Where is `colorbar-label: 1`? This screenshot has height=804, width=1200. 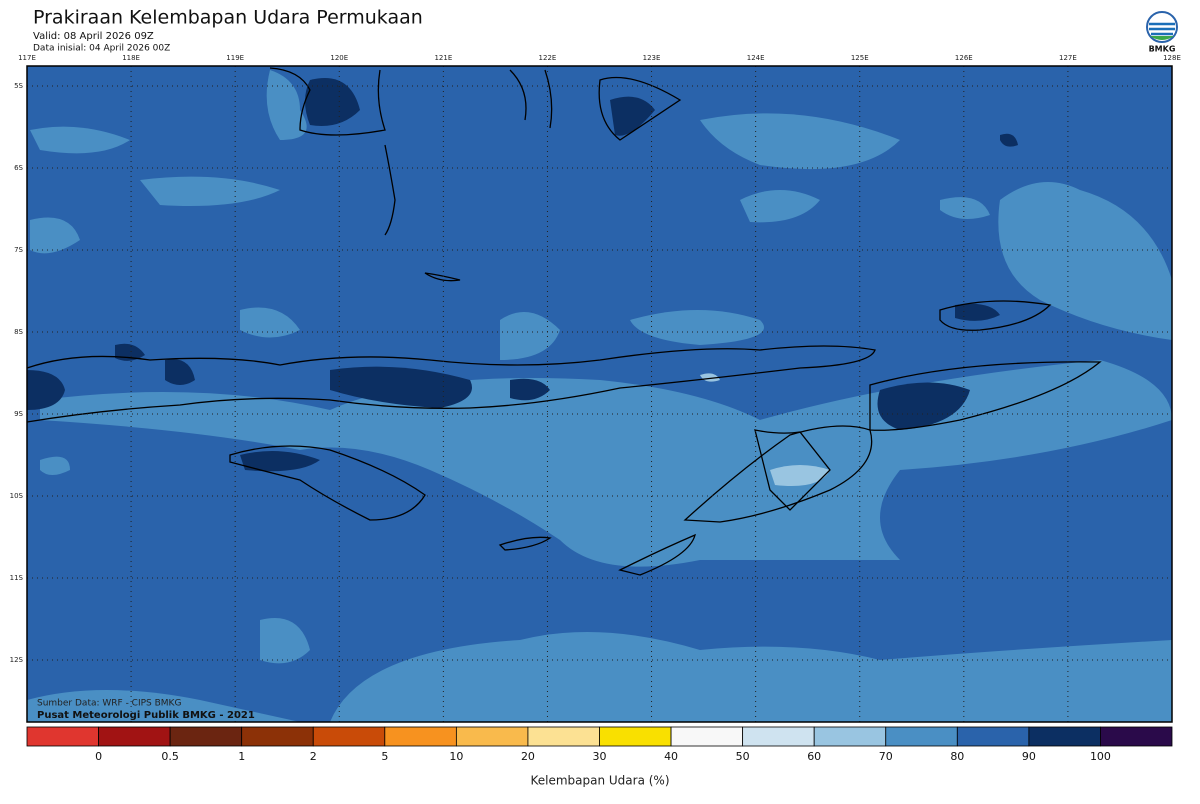
colorbar-label: 1 is located at coordinates (241, 756).